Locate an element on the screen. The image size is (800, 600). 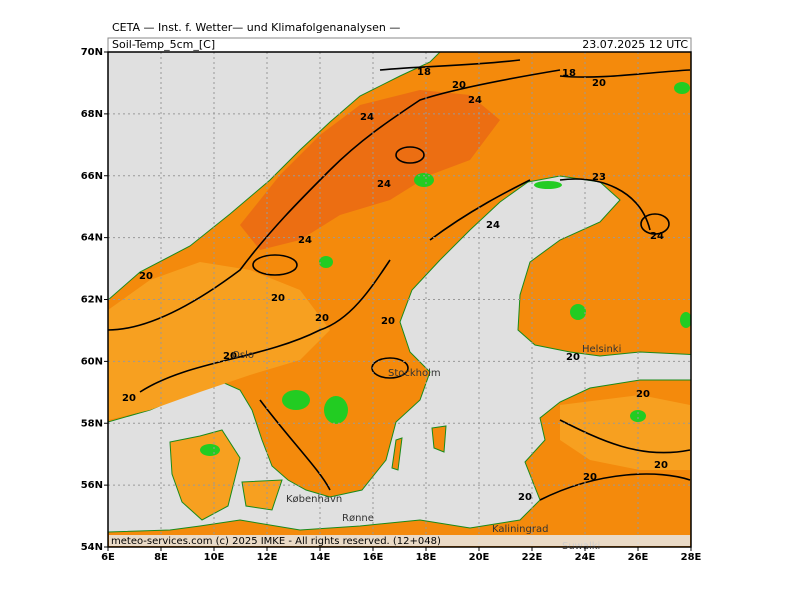
lon-label: 16E is located at coordinates (373, 557).